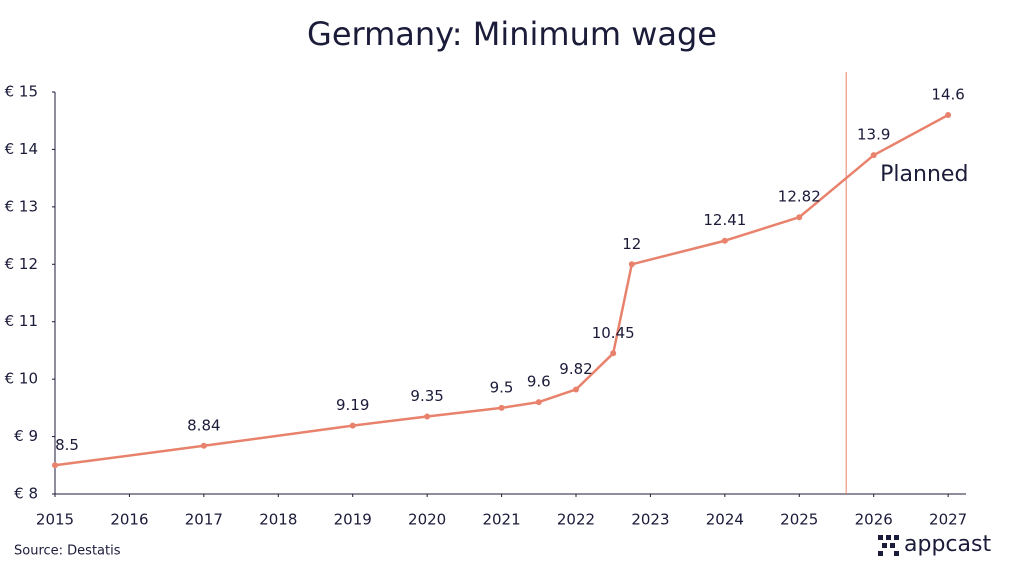 The height and width of the screenshot is (574, 1024). Describe the element at coordinates (67, 445) in the screenshot. I see `value-label: 8.5` at that location.